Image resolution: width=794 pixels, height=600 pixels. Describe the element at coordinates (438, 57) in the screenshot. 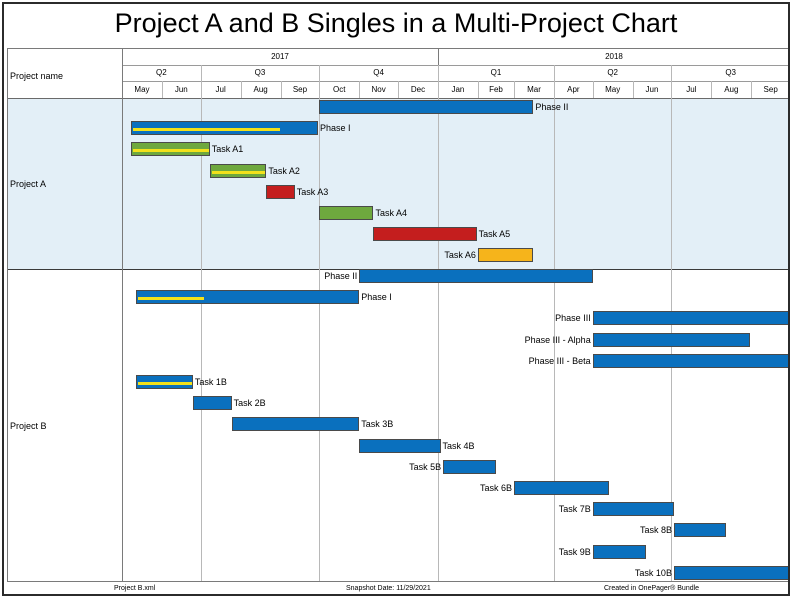

I see `year-divider` at that location.